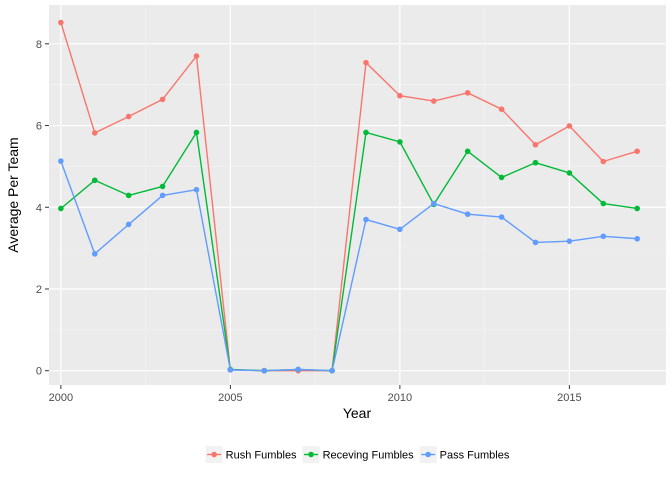  What do you see at coordinates (357, 413) in the screenshot?
I see `x-axis-title: Year` at bounding box center [357, 413].